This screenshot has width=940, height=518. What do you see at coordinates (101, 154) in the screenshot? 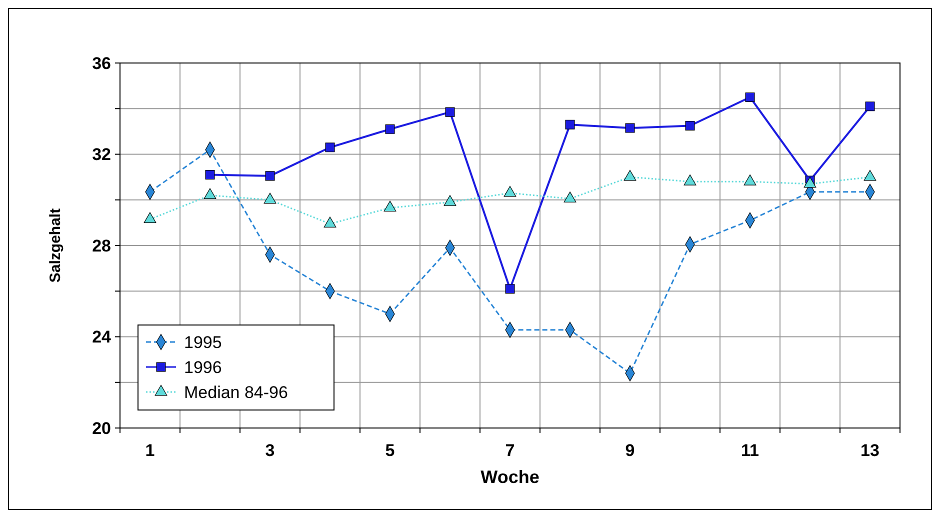
I see `y-tick-label: 32` at bounding box center [101, 154].